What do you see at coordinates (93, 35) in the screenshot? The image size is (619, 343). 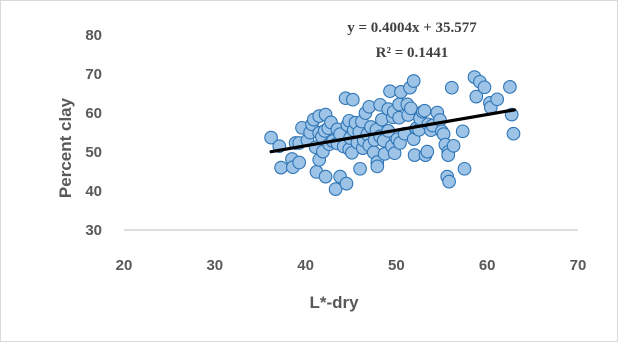 I see `y-tick-label: 80` at bounding box center [93, 35].